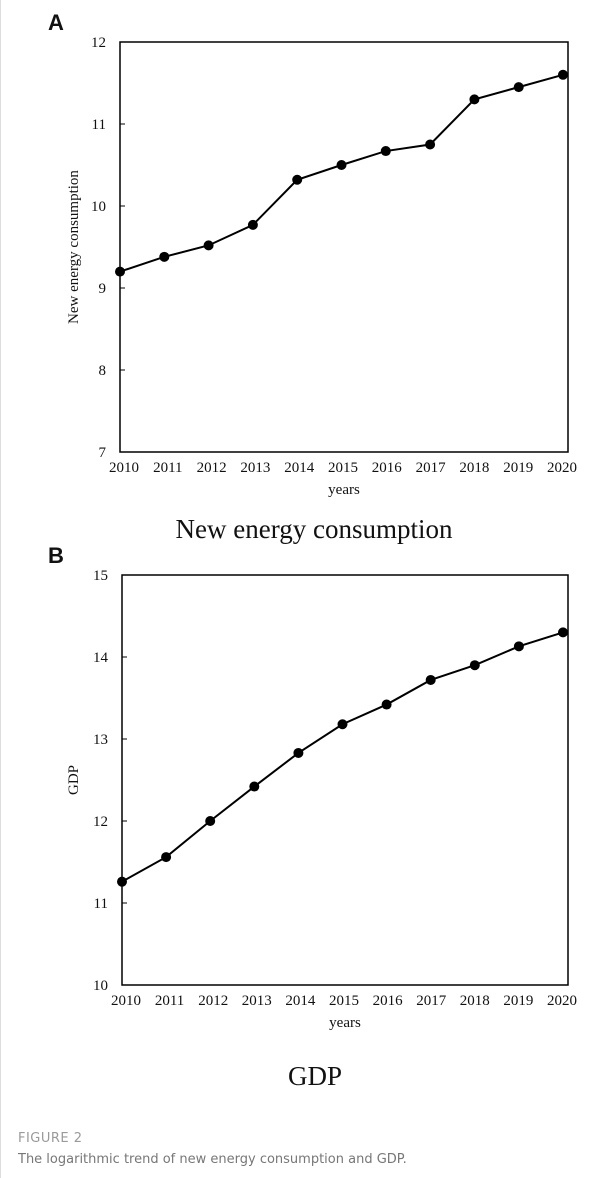 The width and height of the screenshot is (615, 1178). What do you see at coordinates (341, 173) in the screenshot?
I see `data-line` at bounding box center [341, 173].